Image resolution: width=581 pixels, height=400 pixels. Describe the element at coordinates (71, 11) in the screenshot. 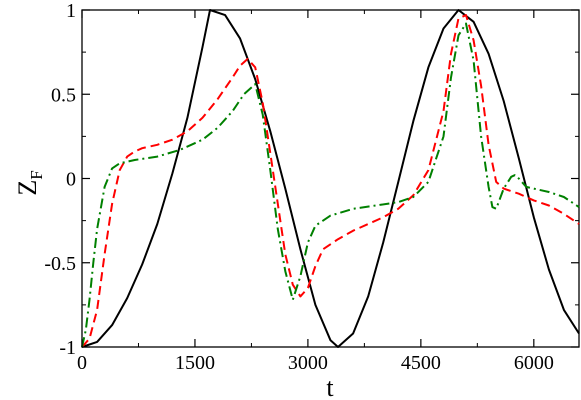

I see `y-tick-label: 1` at that location.